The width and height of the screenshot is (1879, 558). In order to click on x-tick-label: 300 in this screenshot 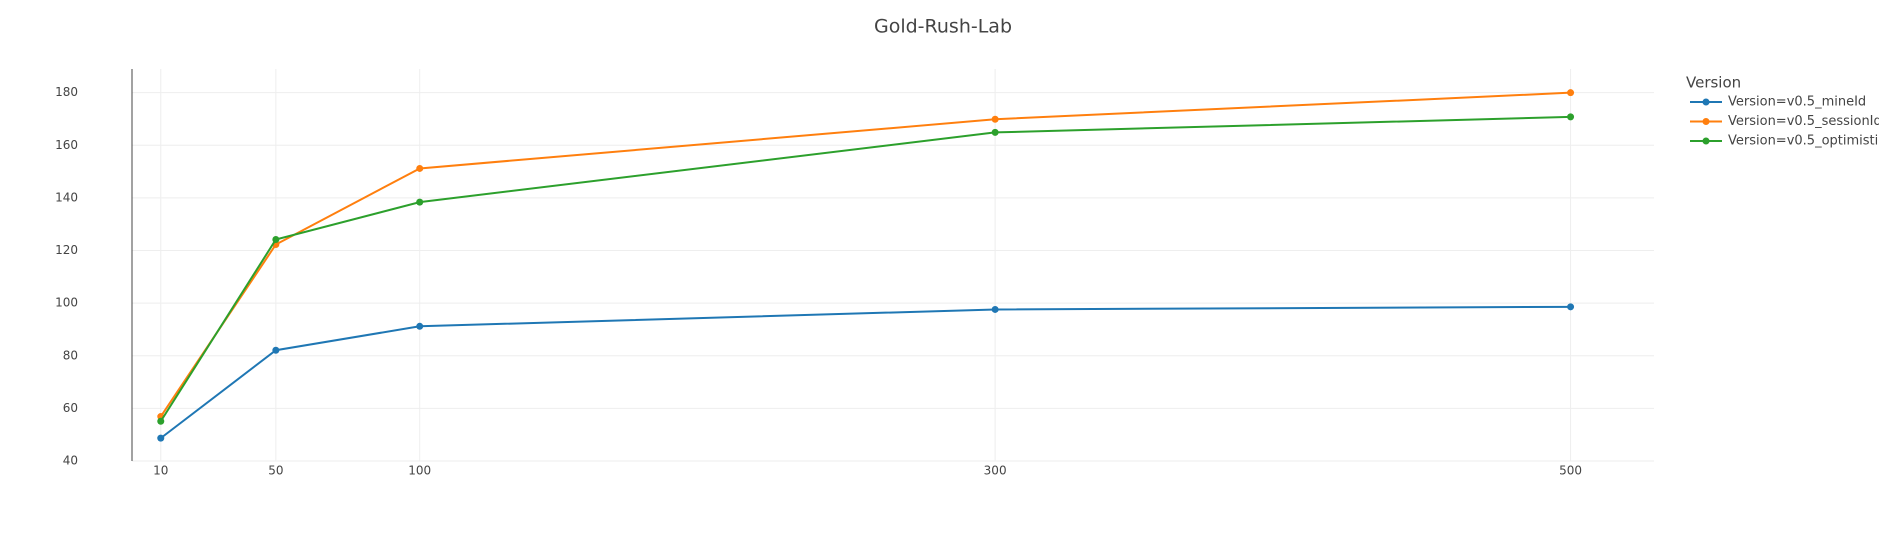, I will do `click(995, 471)`.